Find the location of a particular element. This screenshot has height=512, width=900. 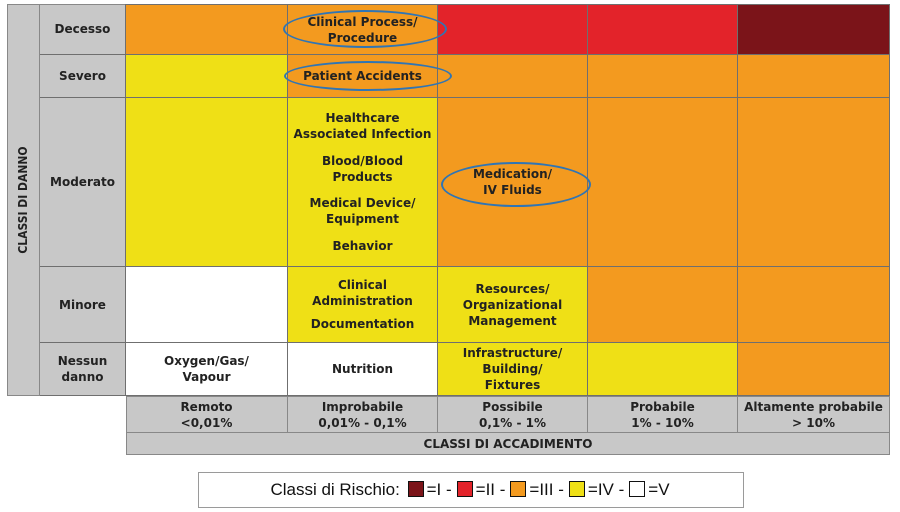

cell-label-documentation-line: Documentation is located at coordinates (362, 324).